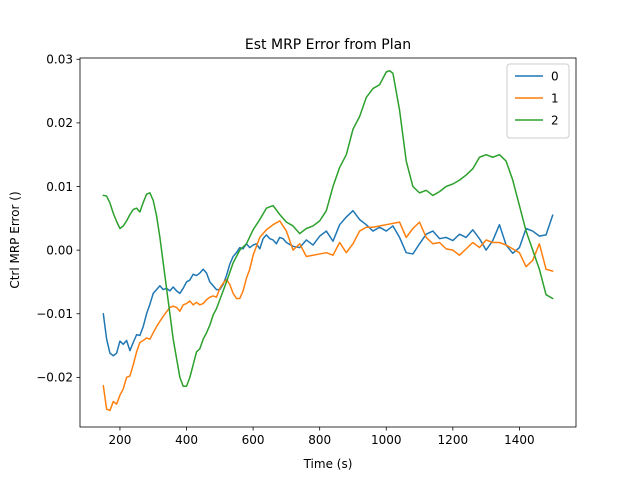 This screenshot has width=640, height=480. I want to click on x-tick-label: 200, so click(119, 440).